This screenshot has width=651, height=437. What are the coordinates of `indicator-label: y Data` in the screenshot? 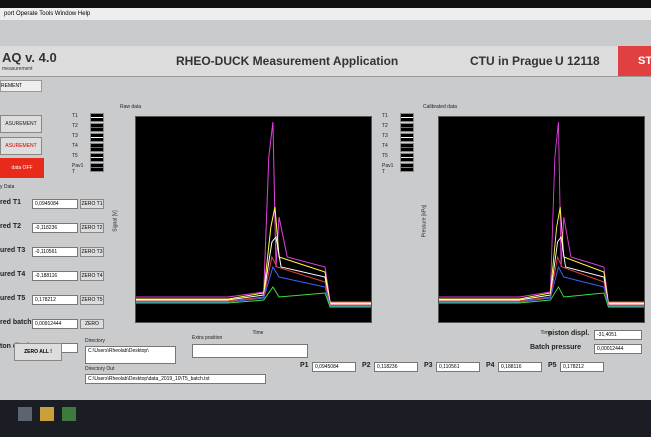 It's located at (7, 187).